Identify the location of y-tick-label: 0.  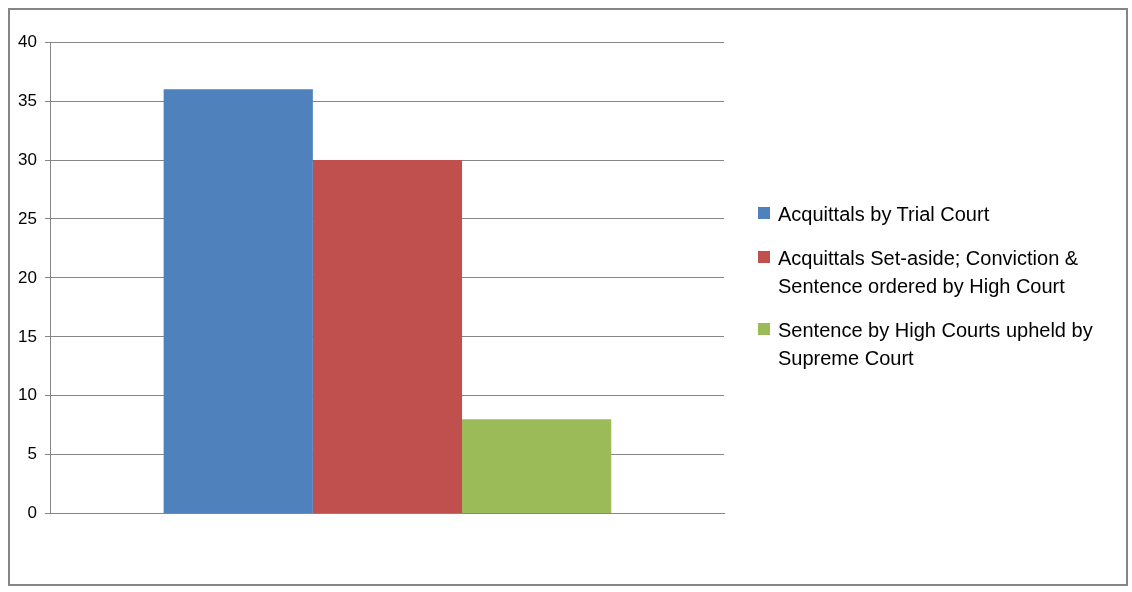
(32, 513).